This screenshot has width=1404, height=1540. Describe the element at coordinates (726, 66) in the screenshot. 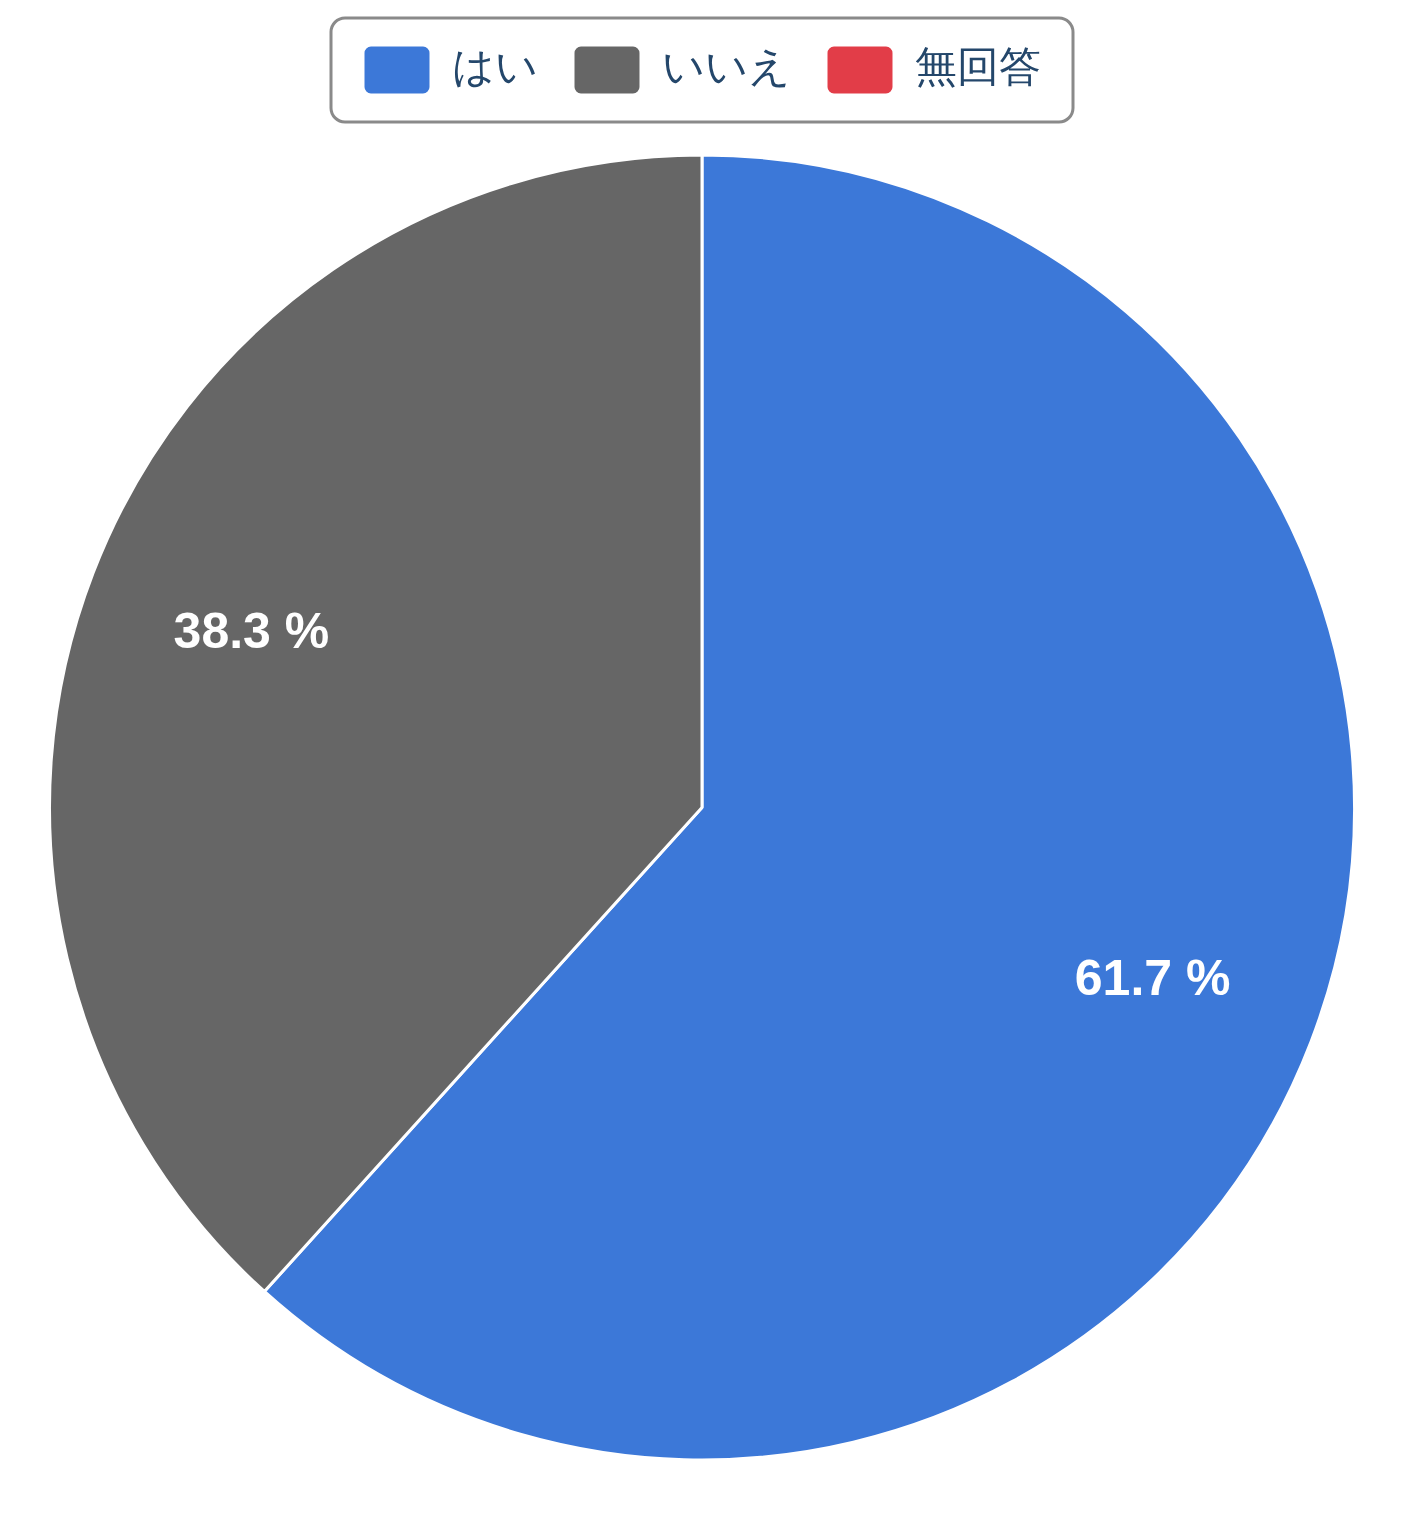

I see `legend-label: いいえ` at that location.